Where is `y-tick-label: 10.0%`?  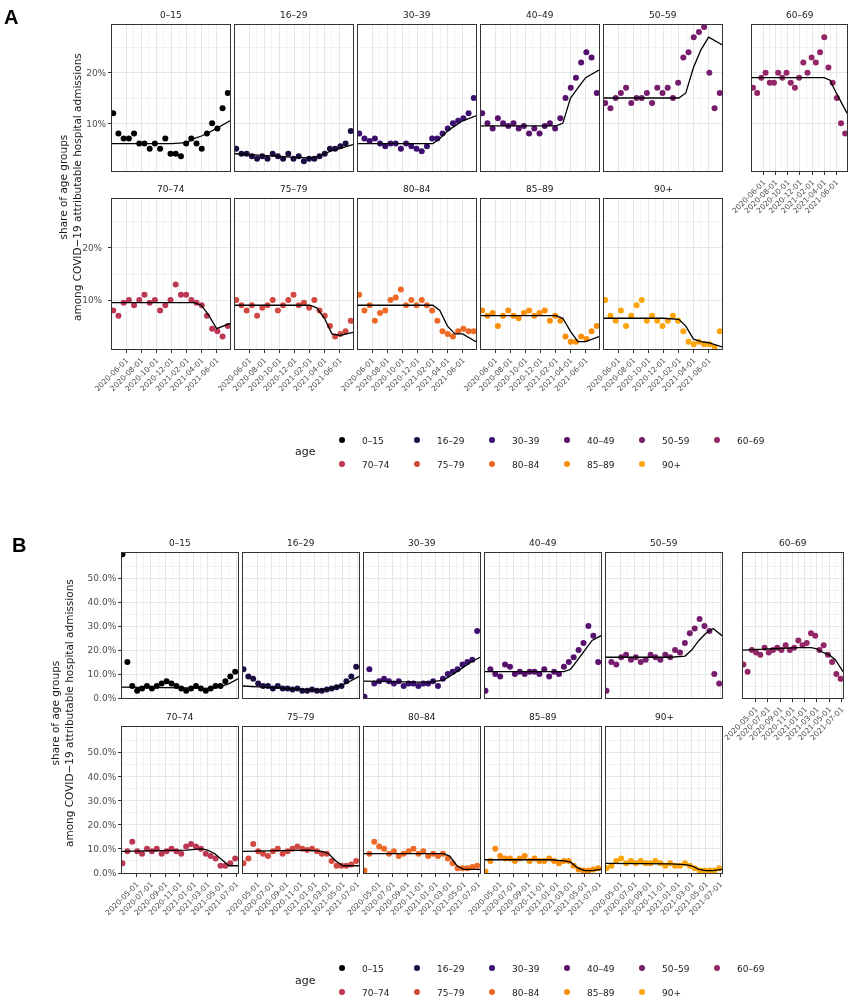
y-tick-label: 10.0% is located at coordinates (102, 674).